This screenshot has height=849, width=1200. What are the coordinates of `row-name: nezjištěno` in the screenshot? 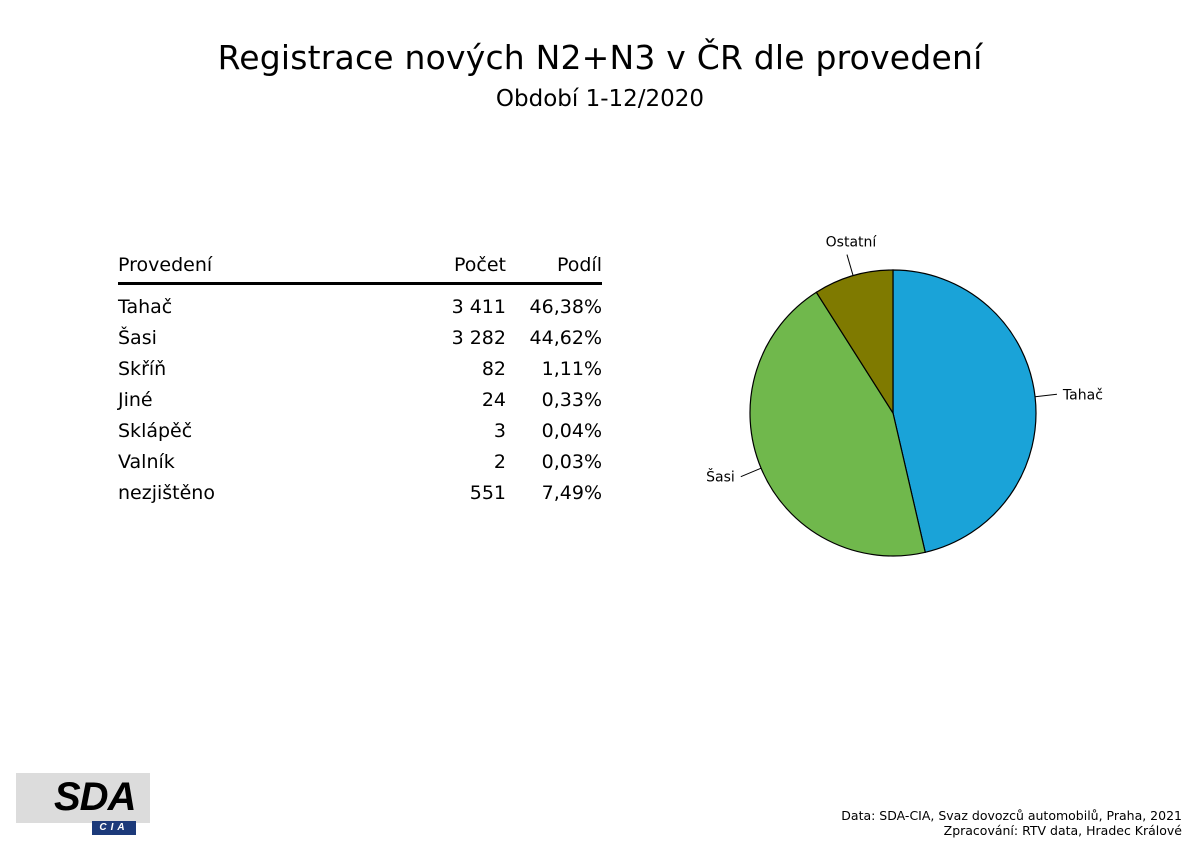 It's located at (166, 492).